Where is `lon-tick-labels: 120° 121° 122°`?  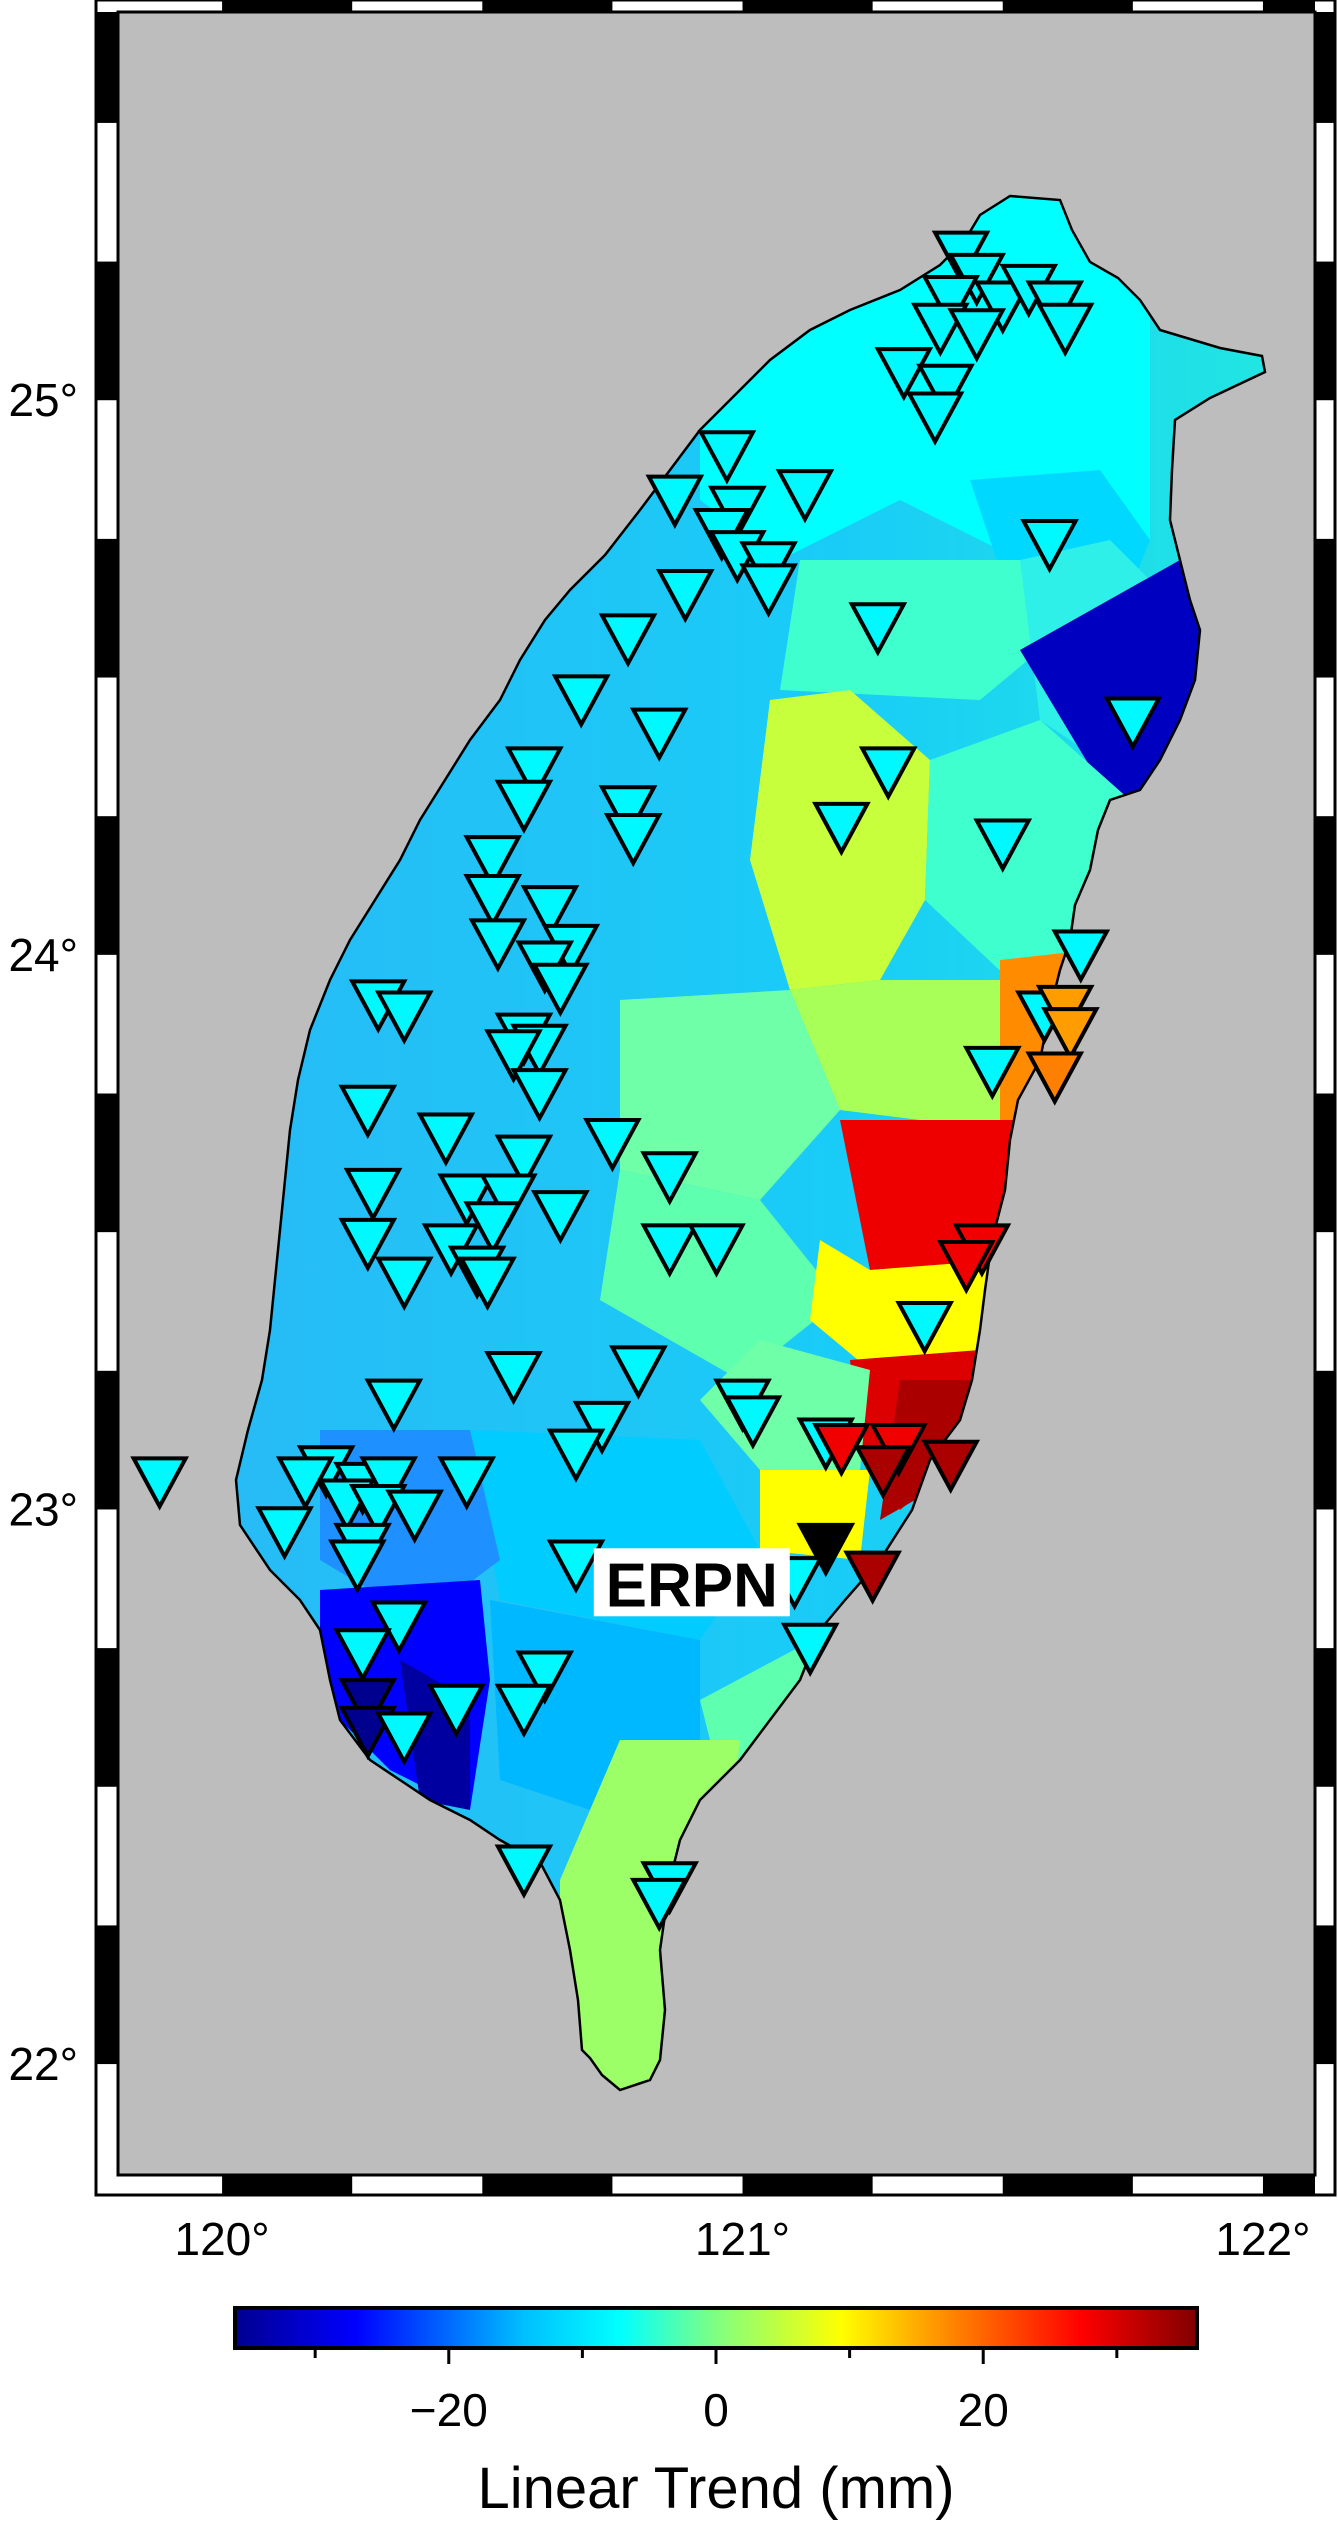
lon-tick-labels: 120° 121° 122° is located at coordinates (743, 2239).